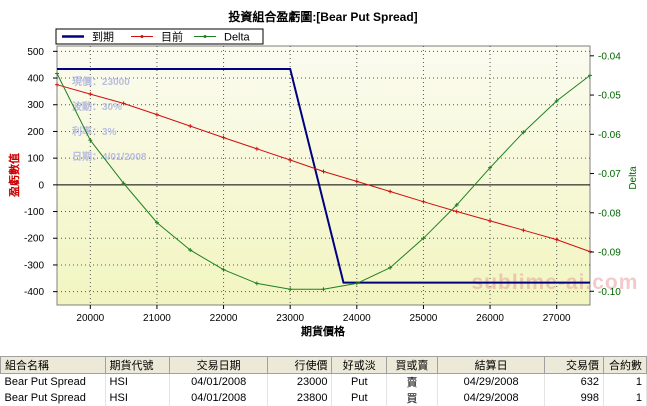 This screenshot has width=647, height=406. I want to click on y-tick-label: 200, so click(35, 132).